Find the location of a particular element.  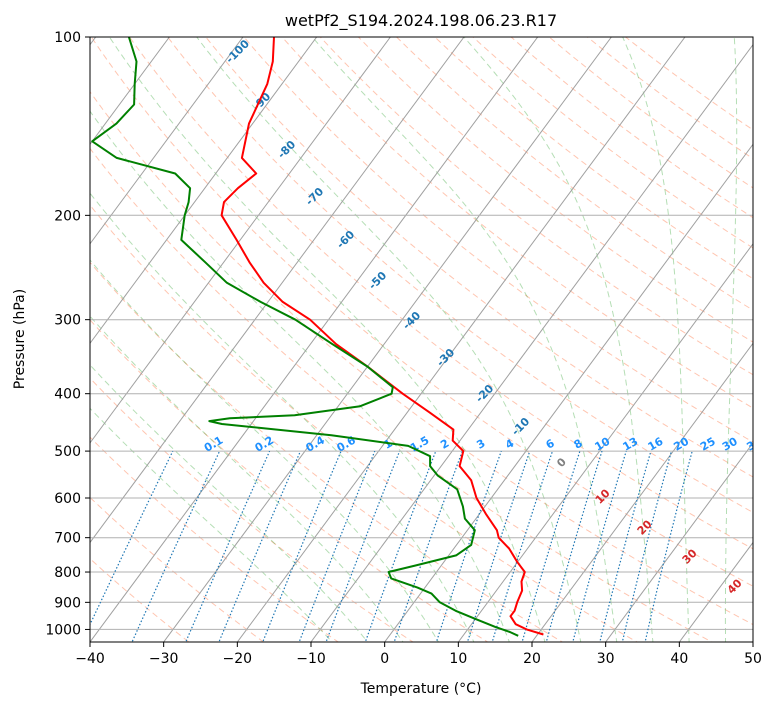

x-tick-label: 30 is located at coordinates (606, 659).